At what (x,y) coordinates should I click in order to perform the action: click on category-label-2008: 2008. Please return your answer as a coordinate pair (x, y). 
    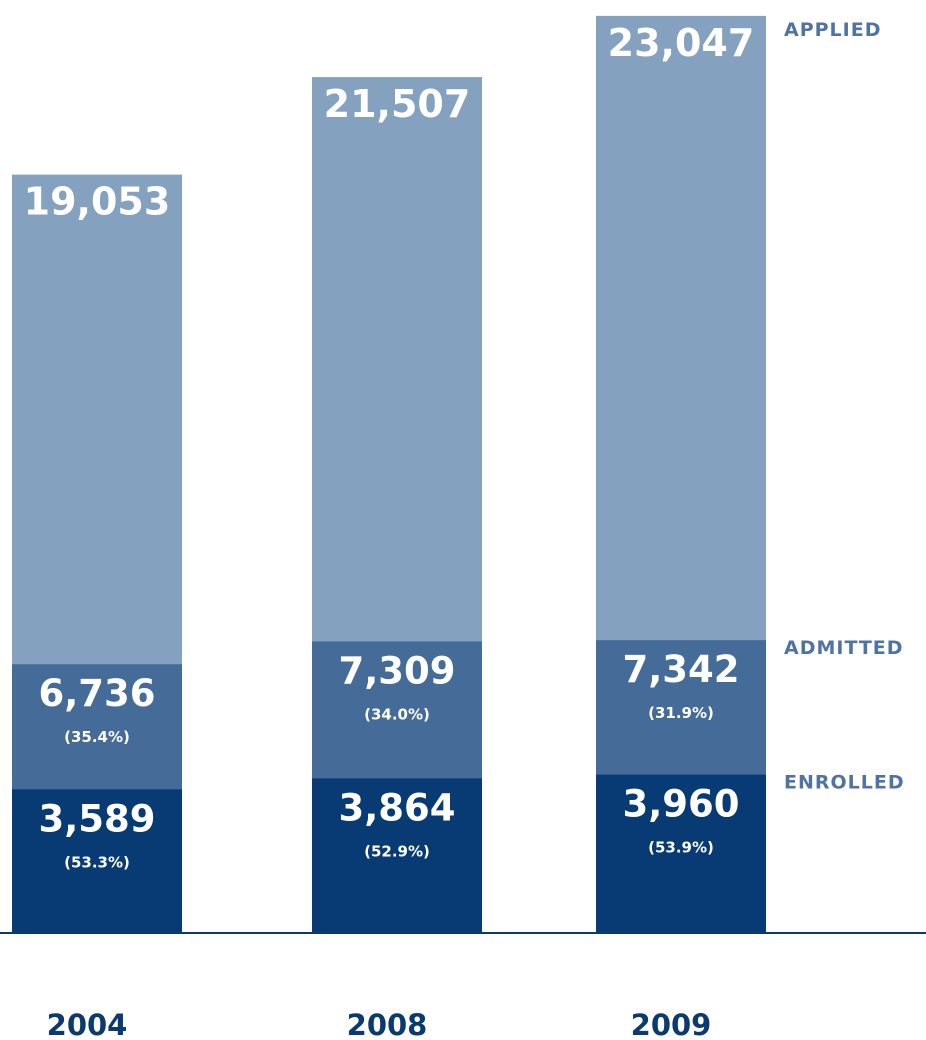
    Looking at the image, I should click on (387, 1024).